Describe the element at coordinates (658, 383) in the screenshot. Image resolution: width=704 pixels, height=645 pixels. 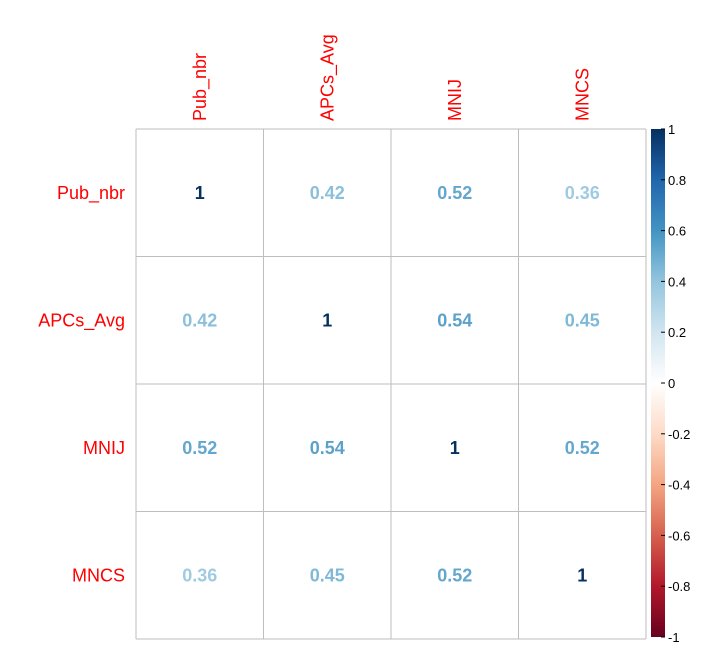
I see `colorbar-gradient` at that location.